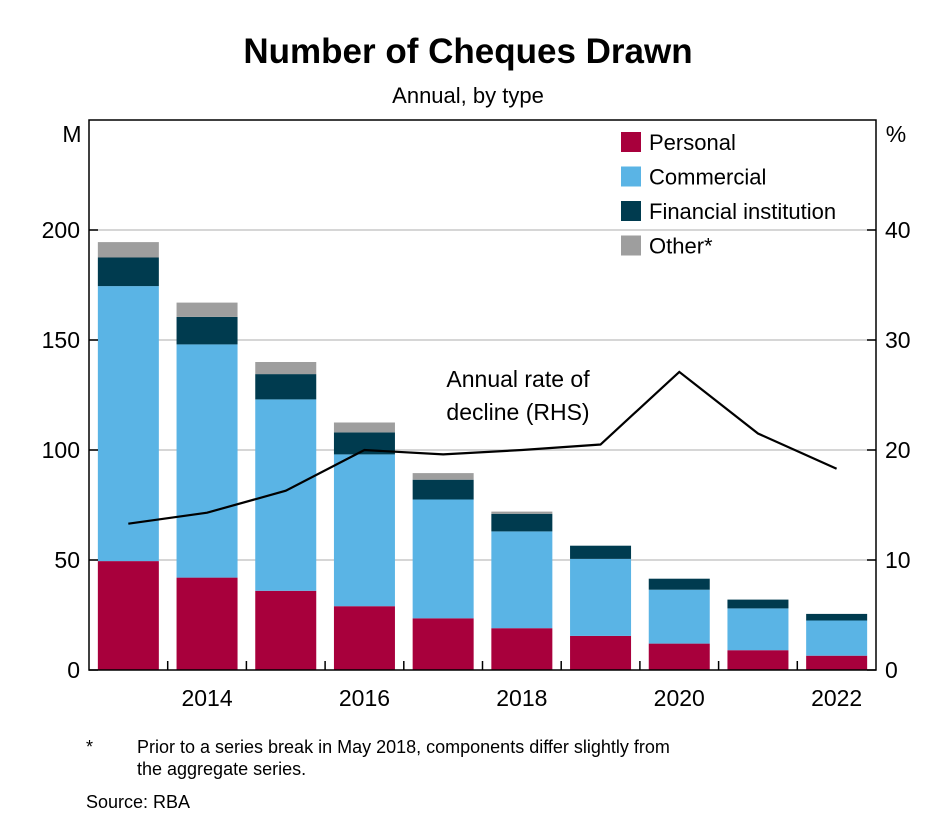 The image size is (936, 818). What do you see at coordinates (601, 597) in the screenshot?
I see `bar-commercial-2019` at bounding box center [601, 597].